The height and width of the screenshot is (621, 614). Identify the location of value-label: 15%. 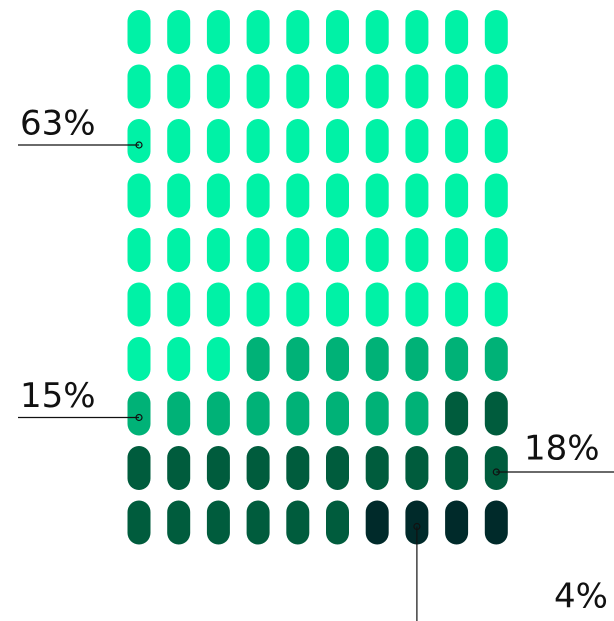
(58, 396).